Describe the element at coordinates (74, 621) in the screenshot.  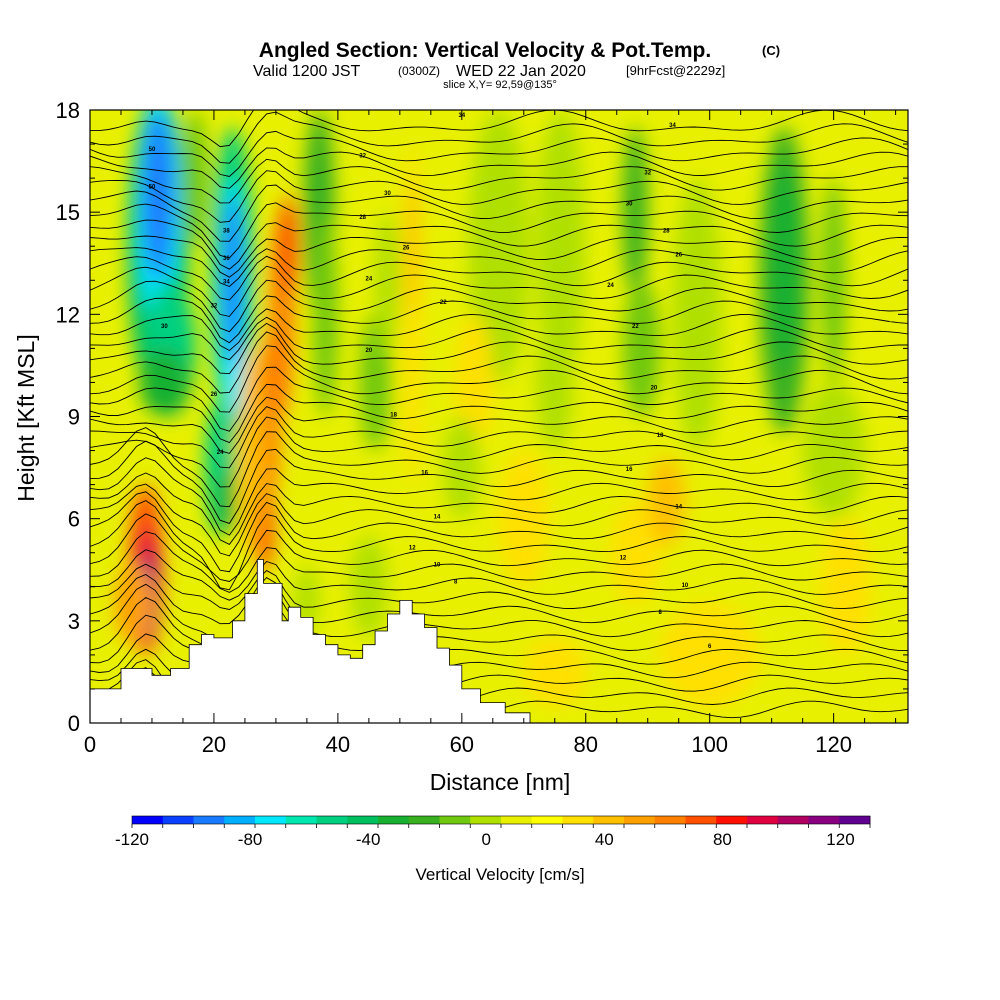
I see `y-tick-label: 3` at that location.